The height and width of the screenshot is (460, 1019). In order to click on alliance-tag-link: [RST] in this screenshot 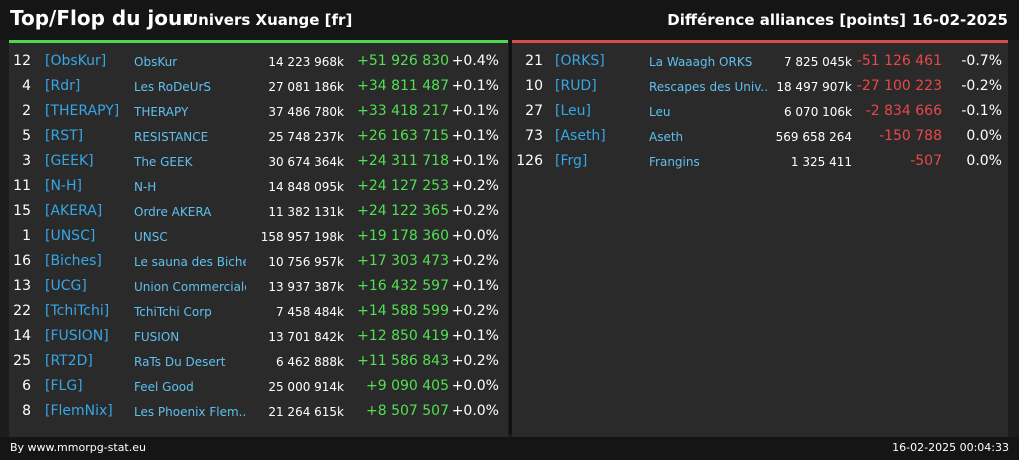, I will do `click(64, 136)`.